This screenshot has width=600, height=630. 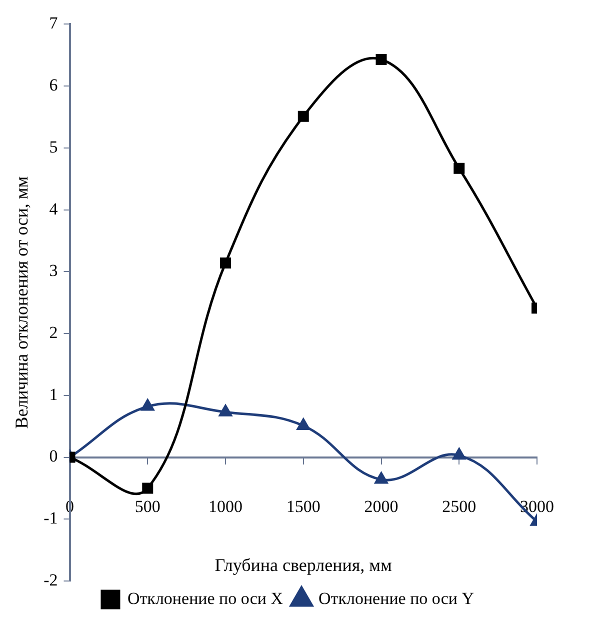 What do you see at coordinates (53, 456) in the screenshot?
I see `y-tick-label: 0` at bounding box center [53, 456].